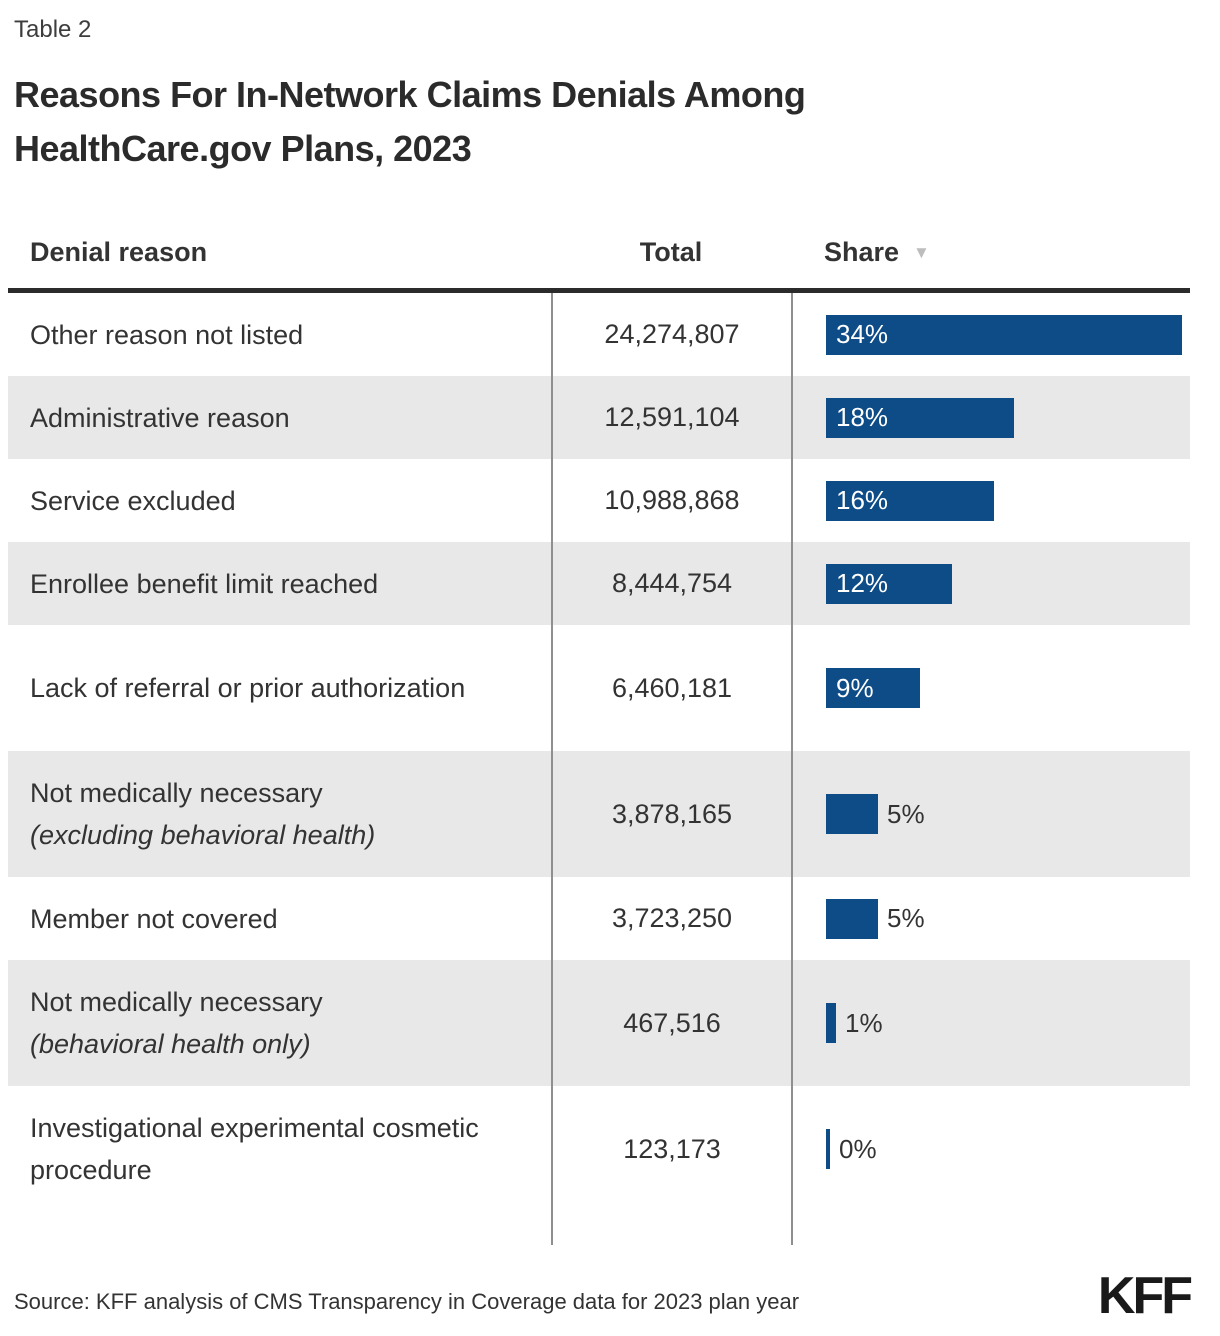 The image size is (1220, 1336). I want to click on total-value: 12,591,104, so click(671, 417).